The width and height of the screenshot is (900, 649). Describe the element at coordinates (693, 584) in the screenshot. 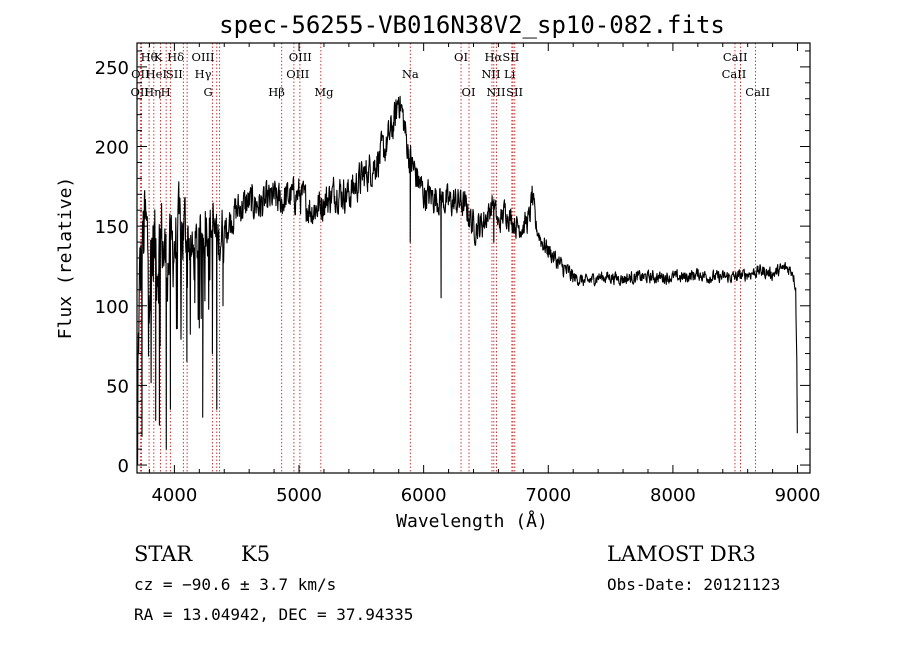

I see `obs-date: Obs-Date: 20121123` at that location.